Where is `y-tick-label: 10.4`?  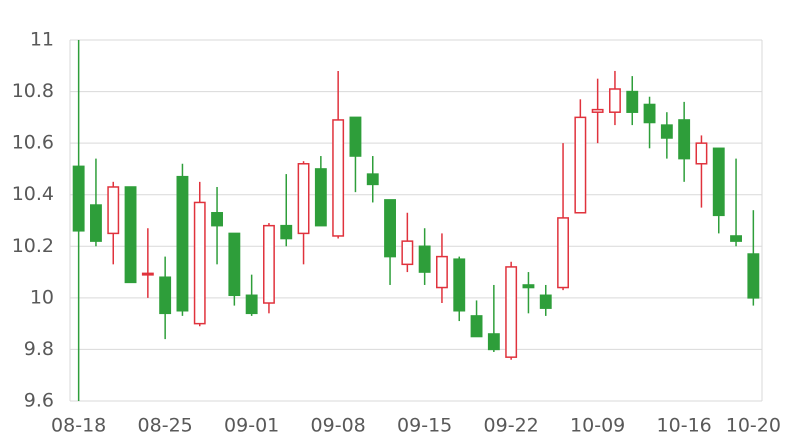
y-tick-label: 10.4 is located at coordinates (33, 194).